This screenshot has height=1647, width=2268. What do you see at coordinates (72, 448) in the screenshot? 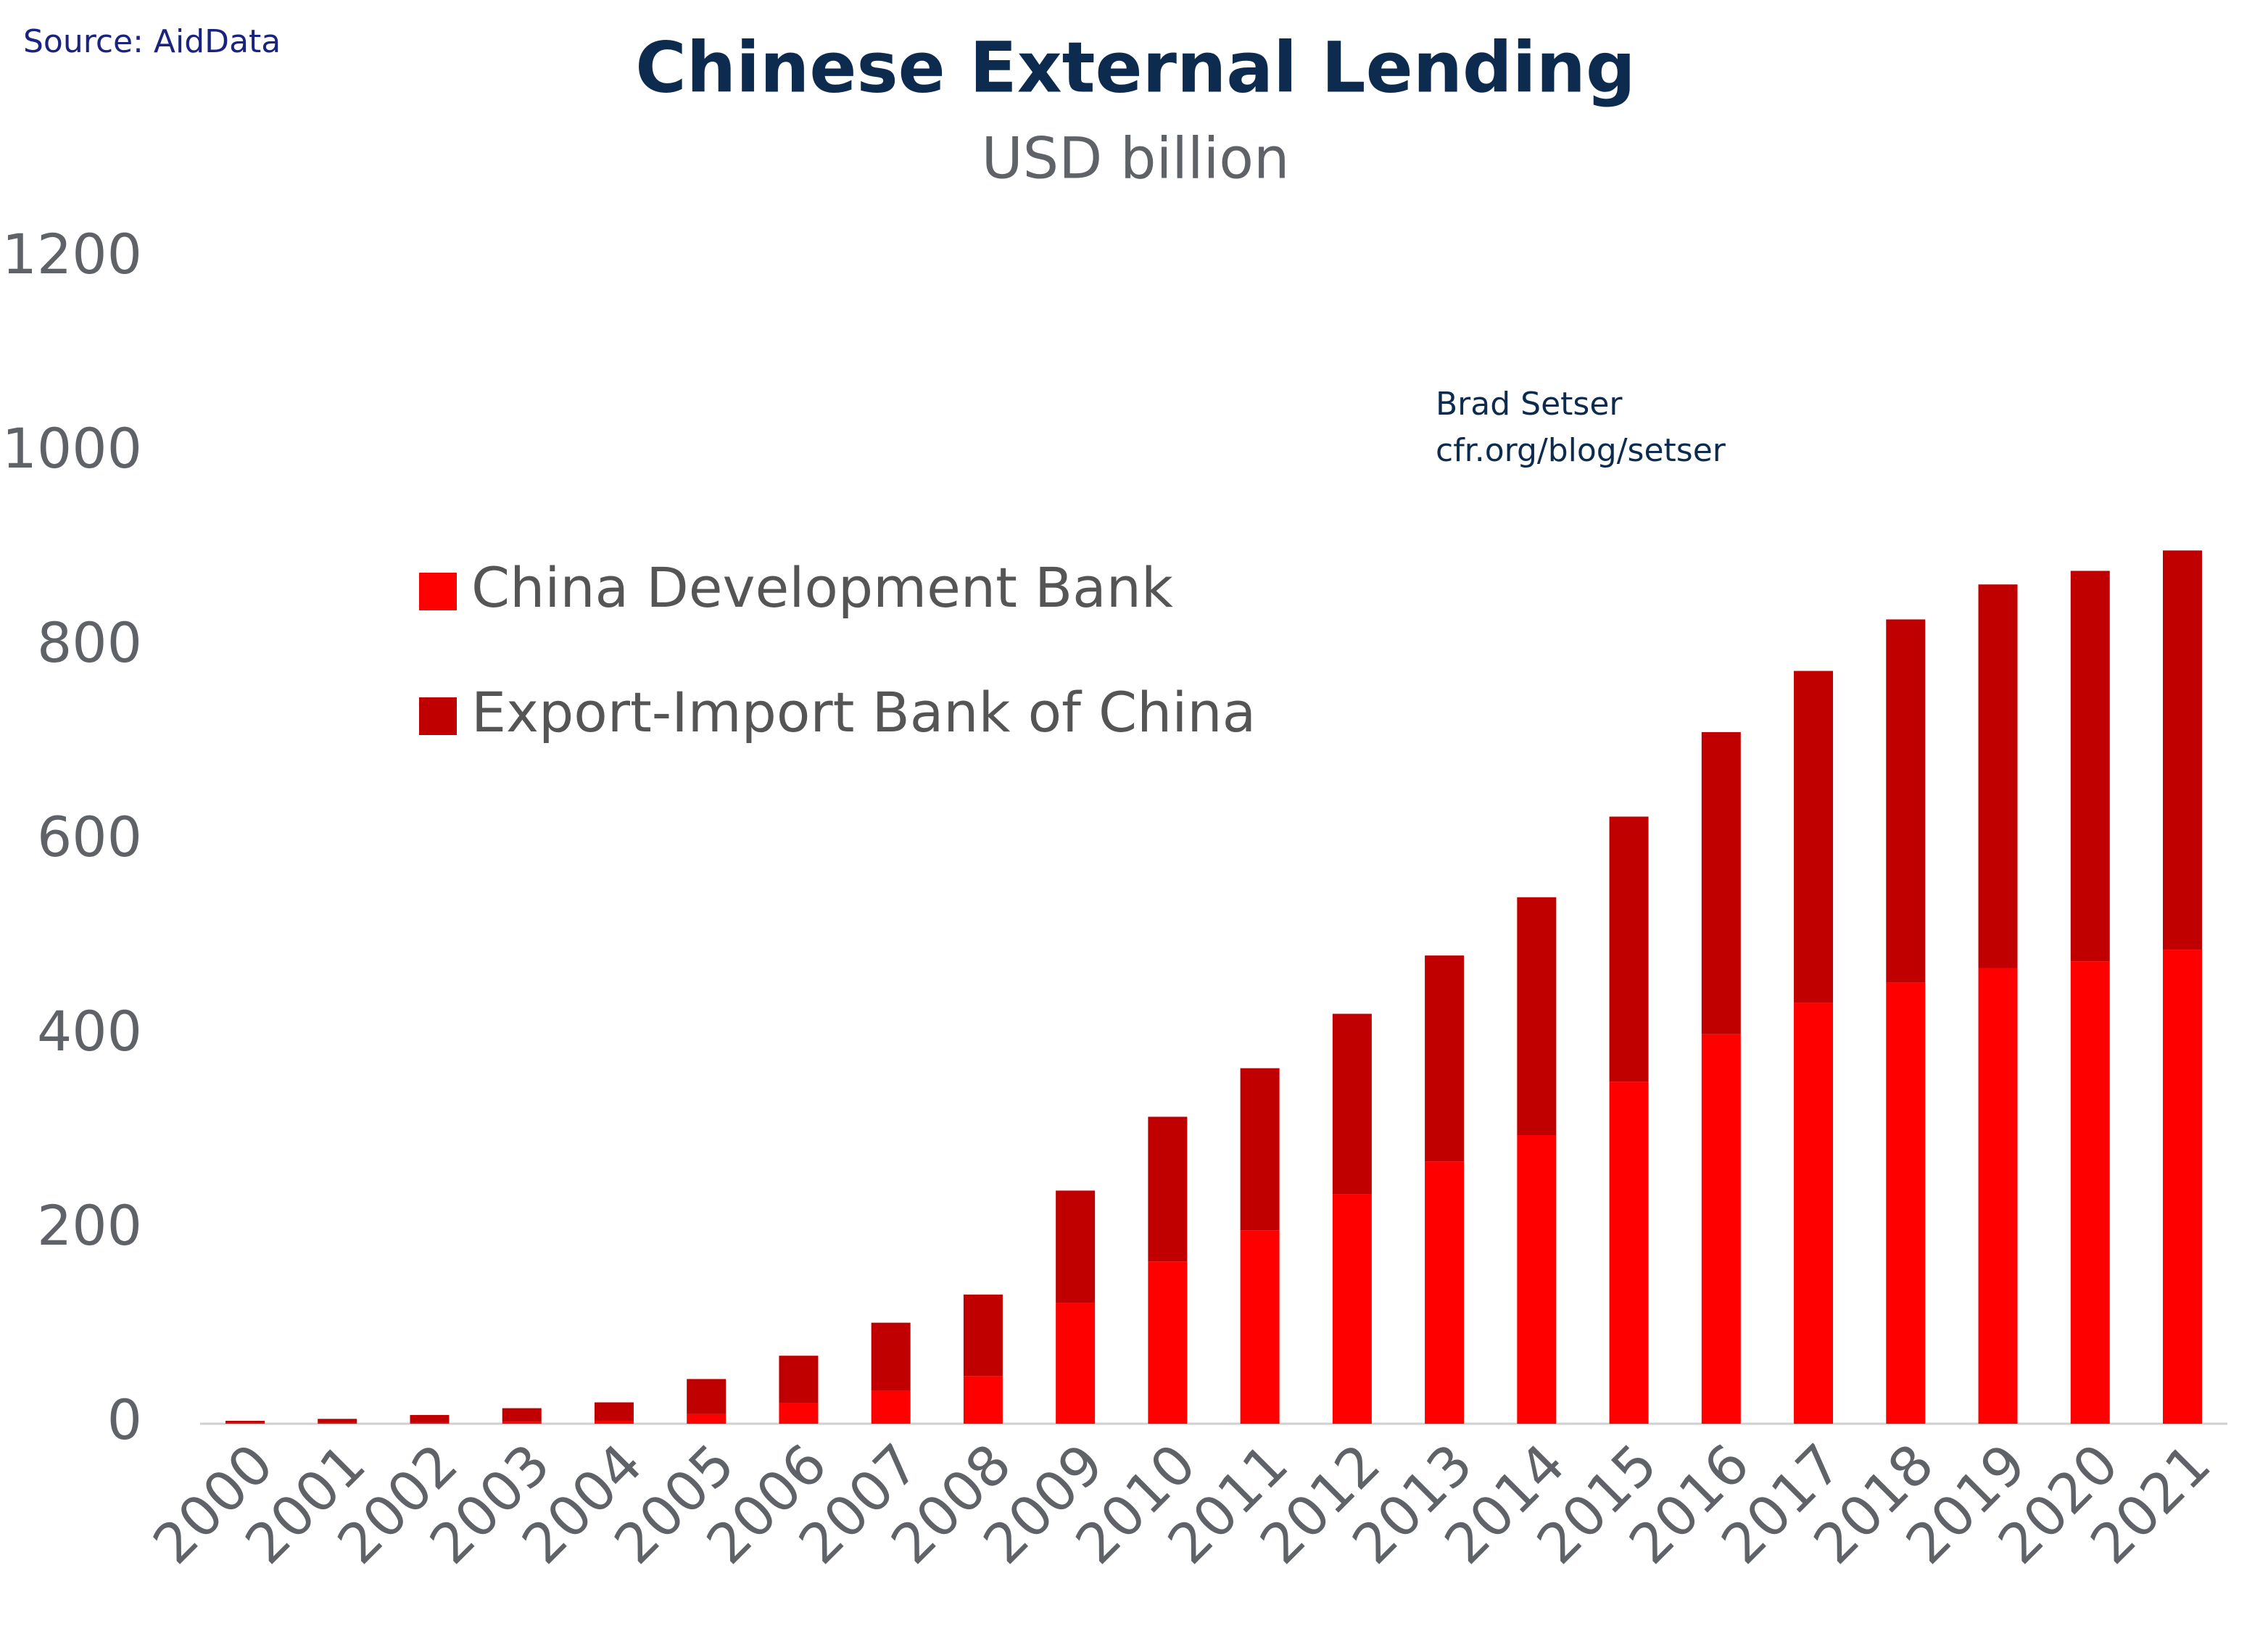
I see `y-tick-label: 1000` at bounding box center [72, 448].